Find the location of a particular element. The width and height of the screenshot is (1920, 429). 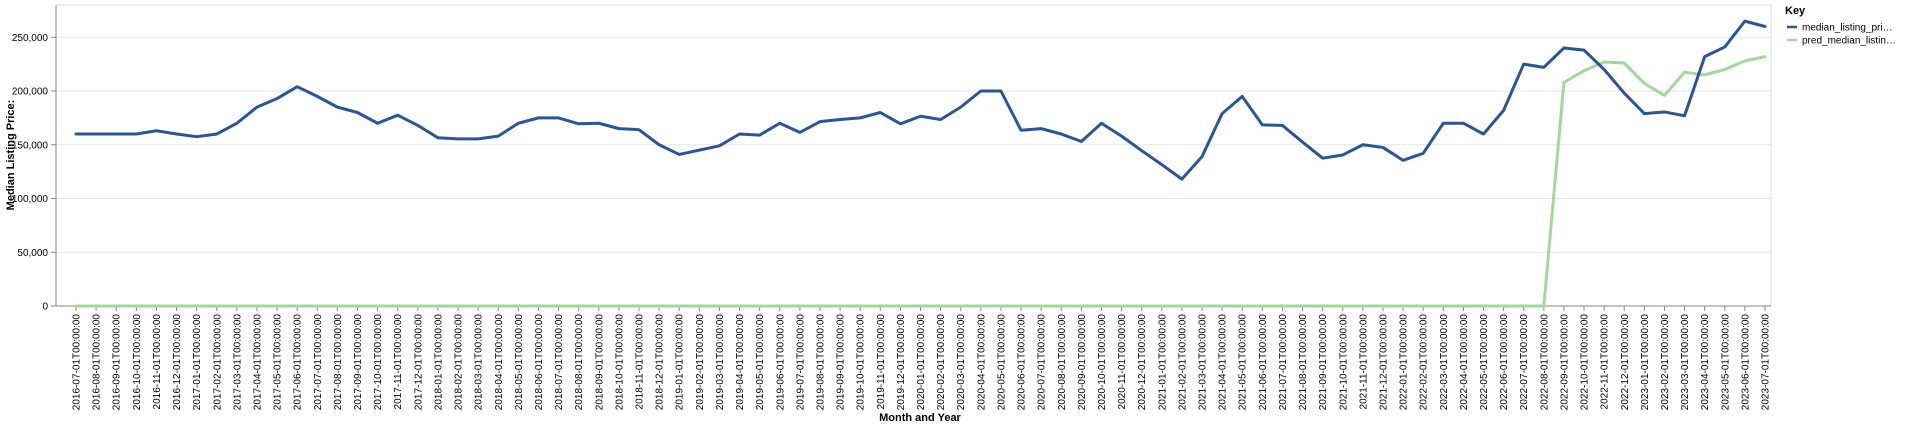

x-tick-label: 2017-03-01T00:00:00 is located at coordinates (237, 362).